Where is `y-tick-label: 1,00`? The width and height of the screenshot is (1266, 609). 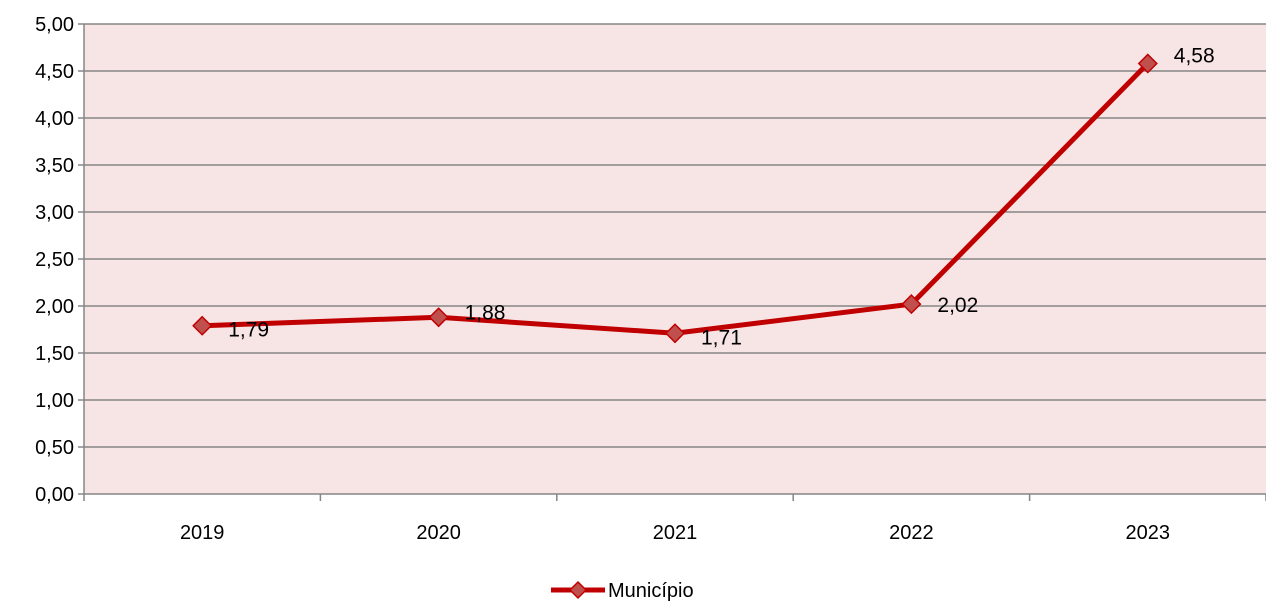 y-tick-label: 1,00 is located at coordinates (54, 401).